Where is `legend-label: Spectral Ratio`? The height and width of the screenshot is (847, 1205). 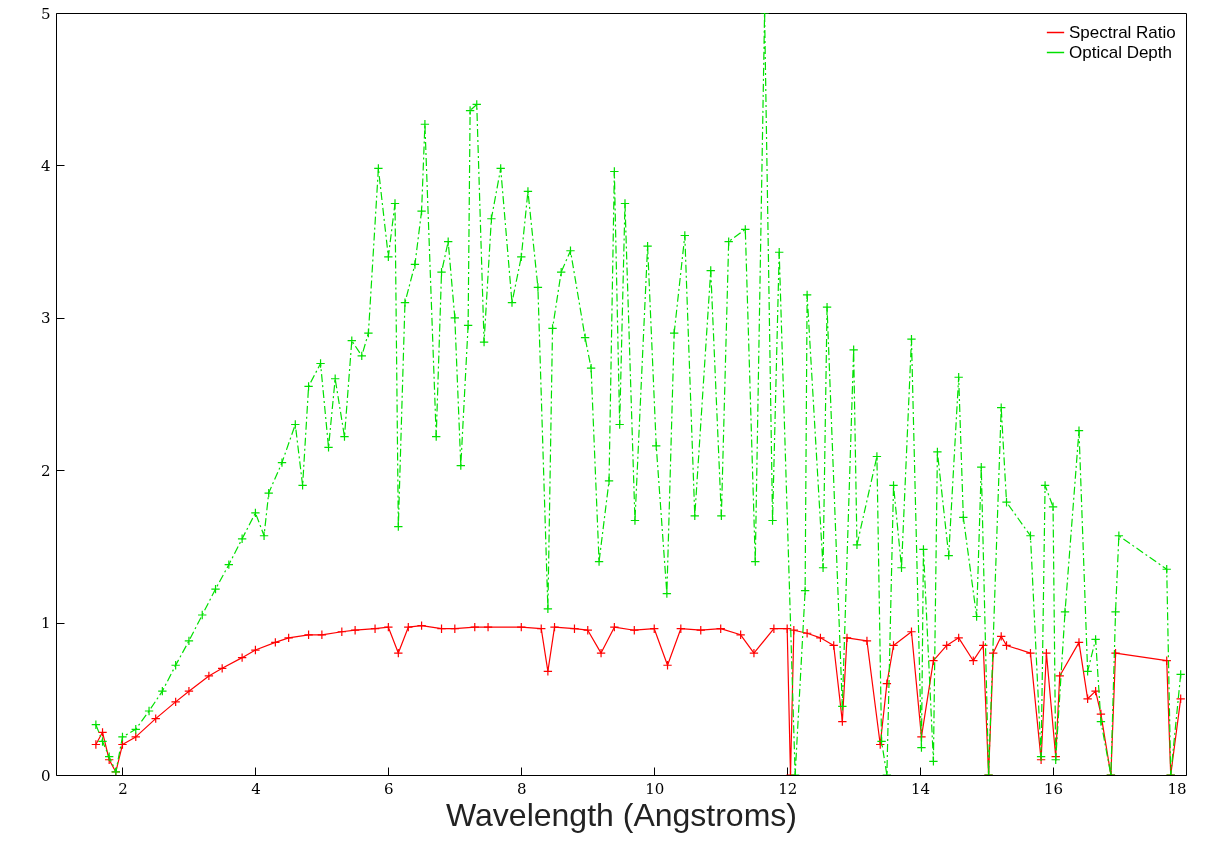 legend-label: Spectral Ratio is located at coordinates (1122, 32).